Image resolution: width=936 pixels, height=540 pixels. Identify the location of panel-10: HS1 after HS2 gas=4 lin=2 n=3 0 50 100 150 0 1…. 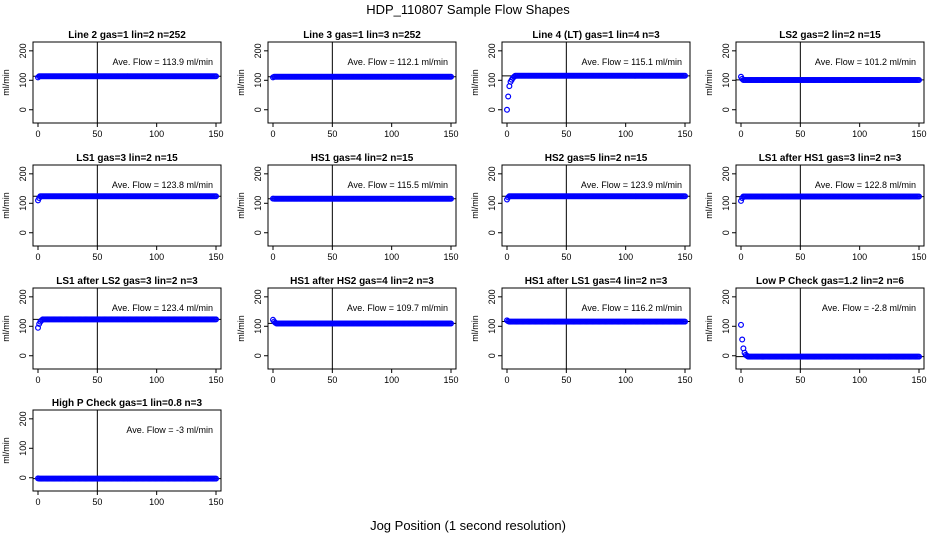
(347, 330).